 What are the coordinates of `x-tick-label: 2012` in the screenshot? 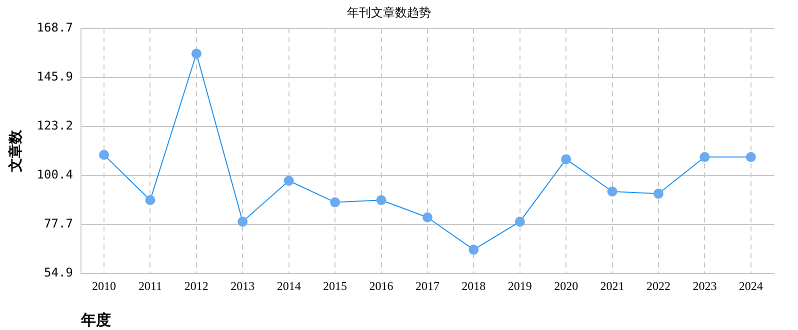 It's located at (196, 285).